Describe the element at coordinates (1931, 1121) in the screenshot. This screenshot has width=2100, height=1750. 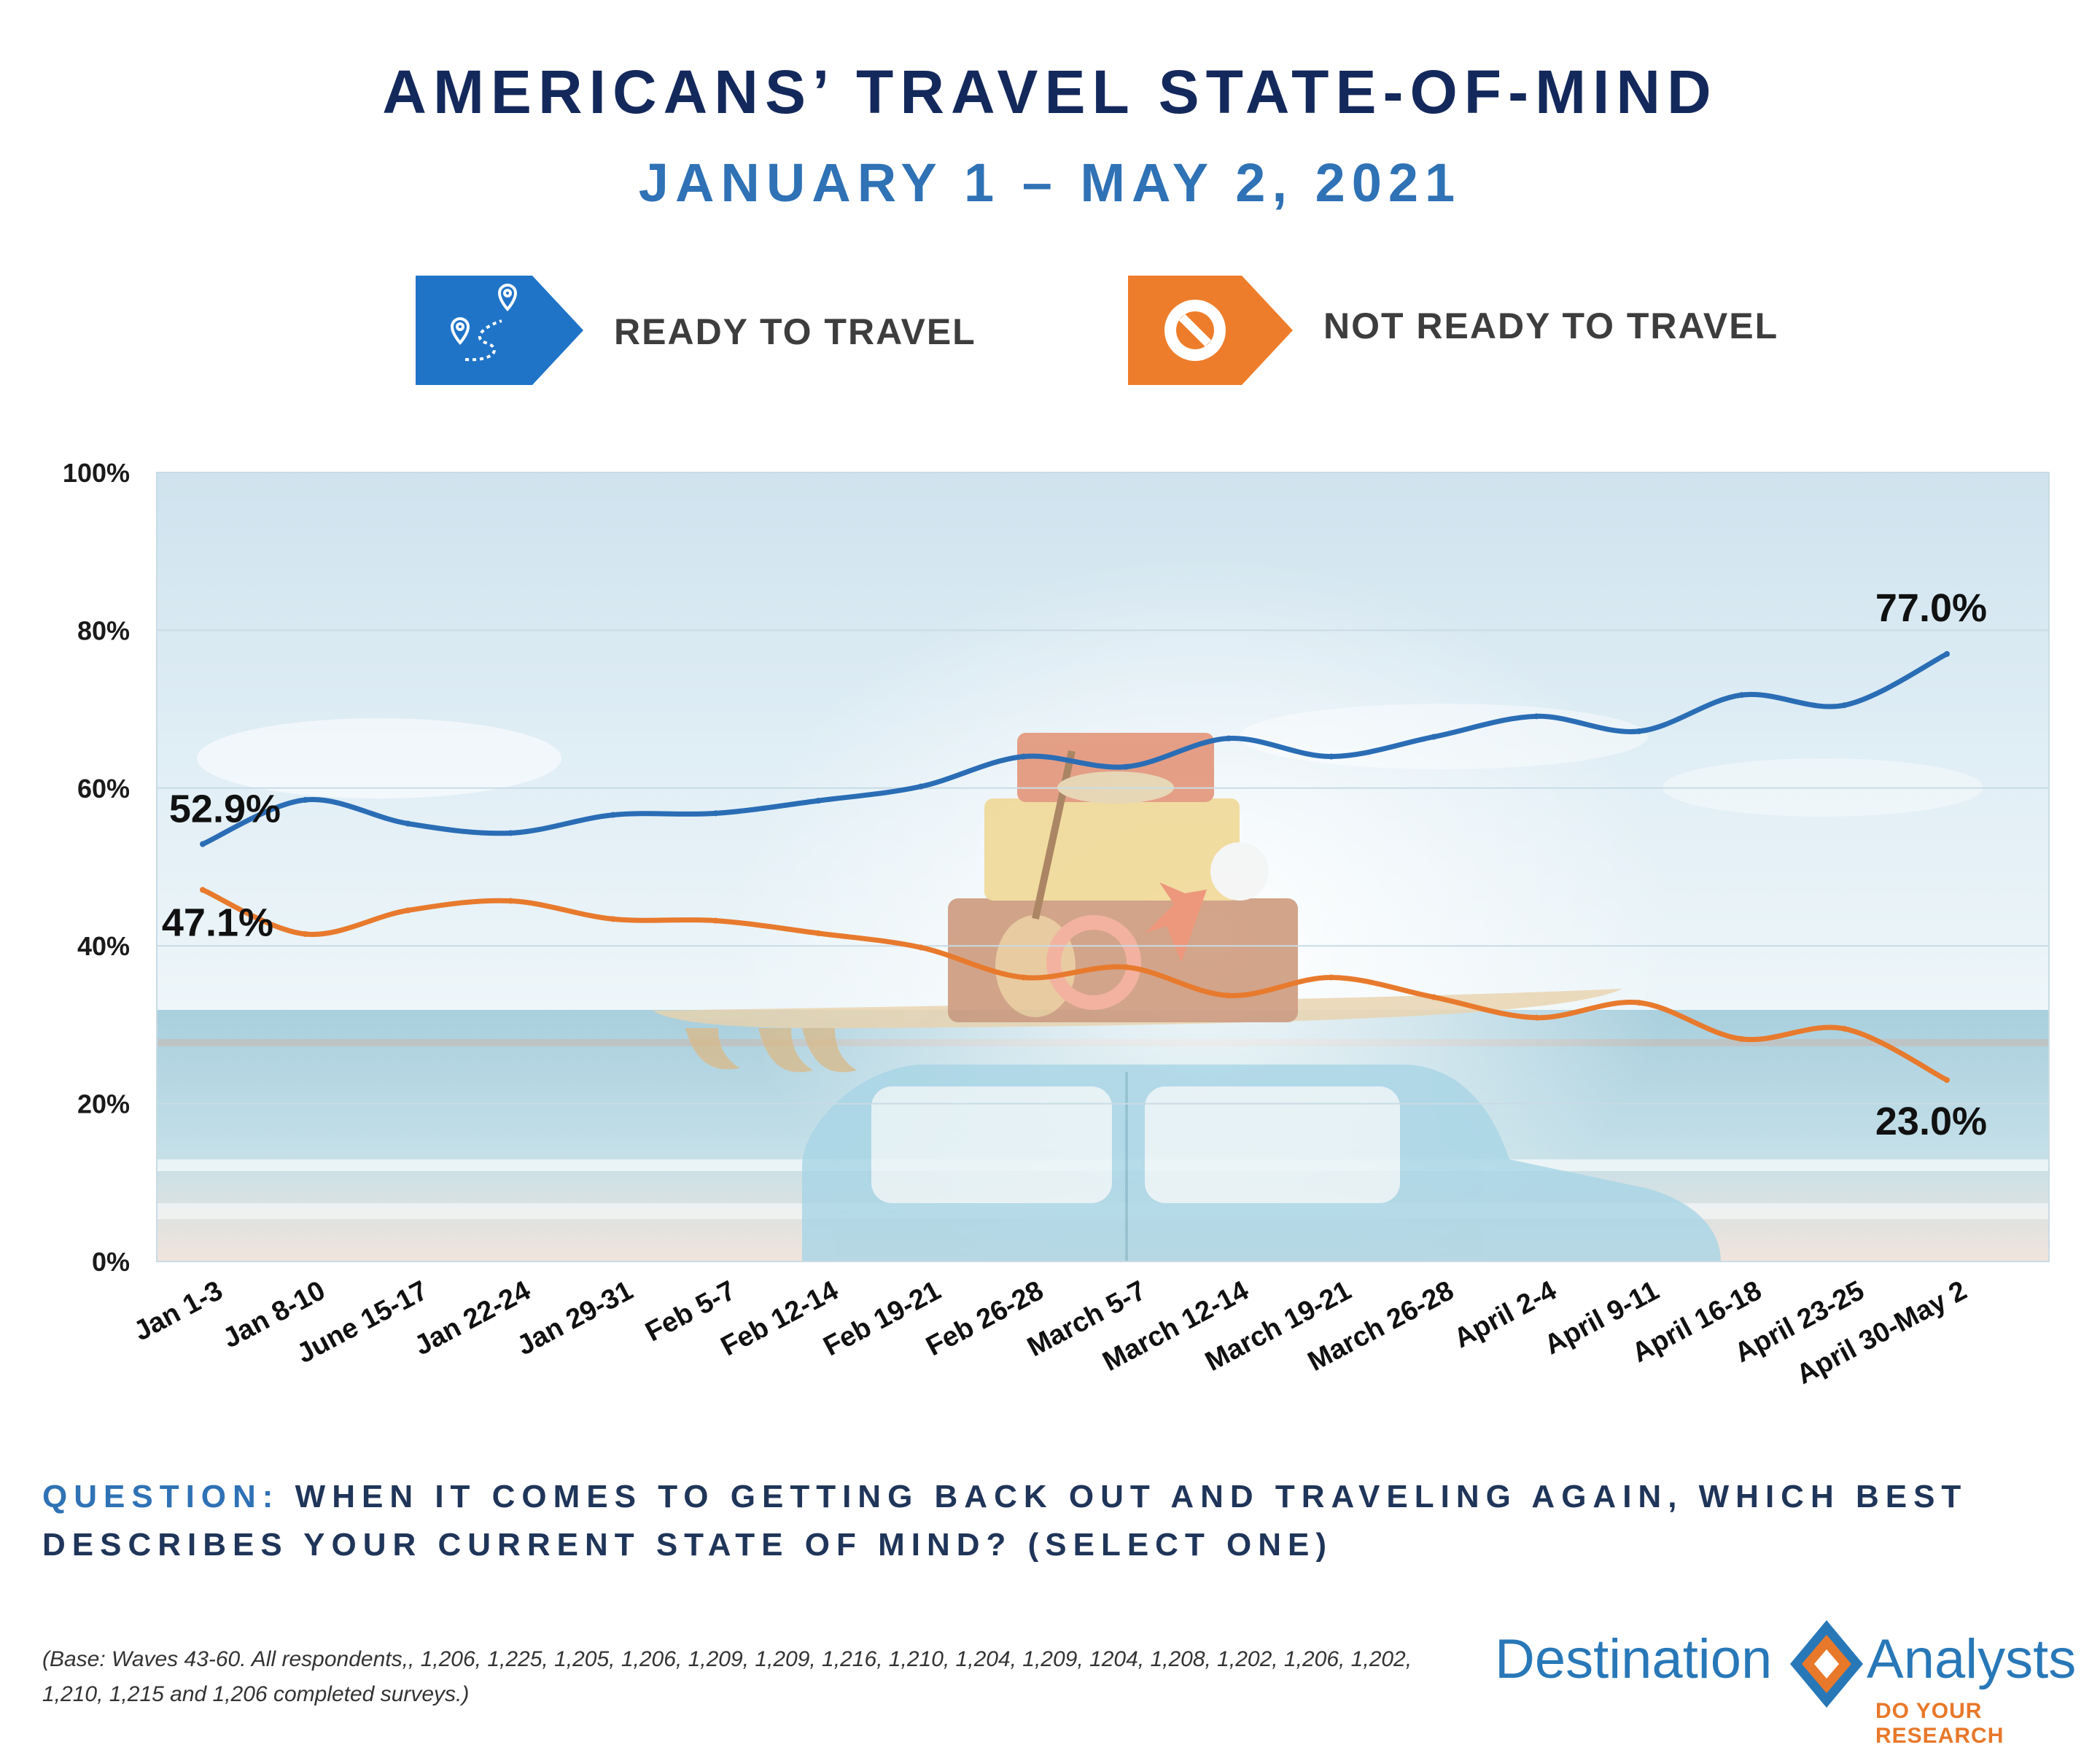
I see `data-label: 23.0%` at that location.